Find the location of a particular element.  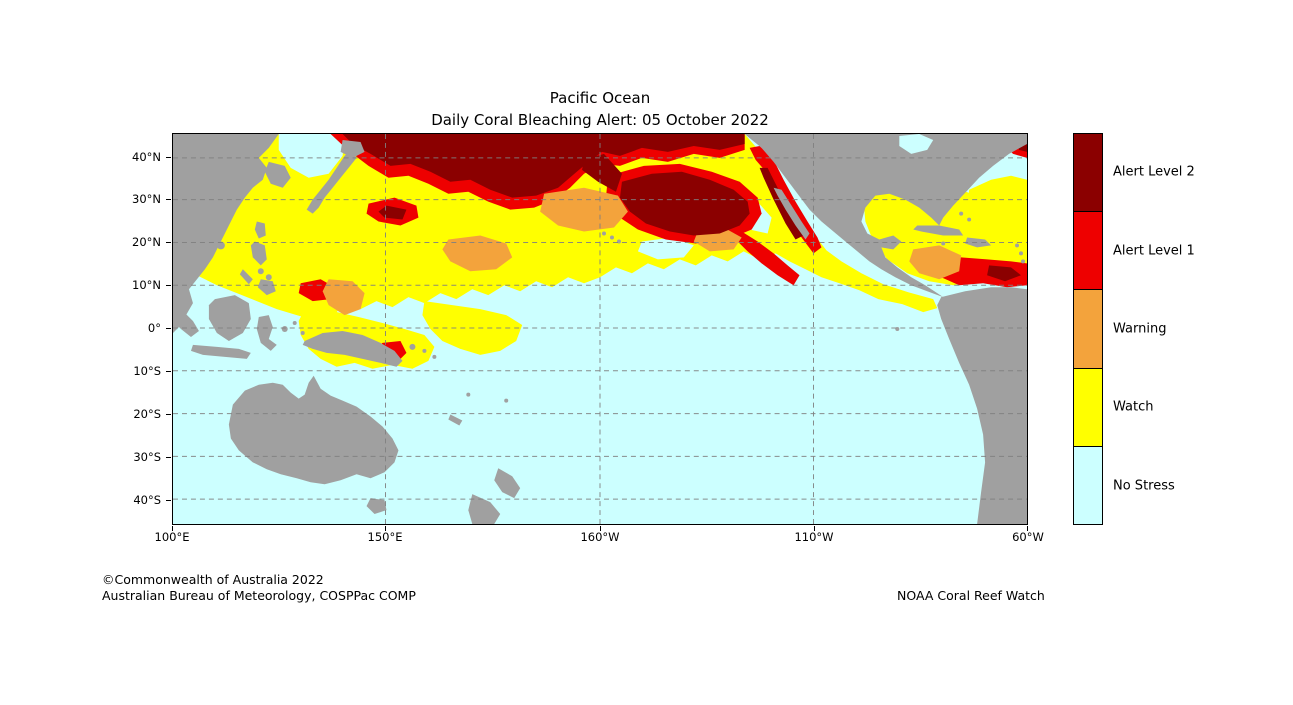

legend-swatch-warning is located at coordinates (1088, 329).